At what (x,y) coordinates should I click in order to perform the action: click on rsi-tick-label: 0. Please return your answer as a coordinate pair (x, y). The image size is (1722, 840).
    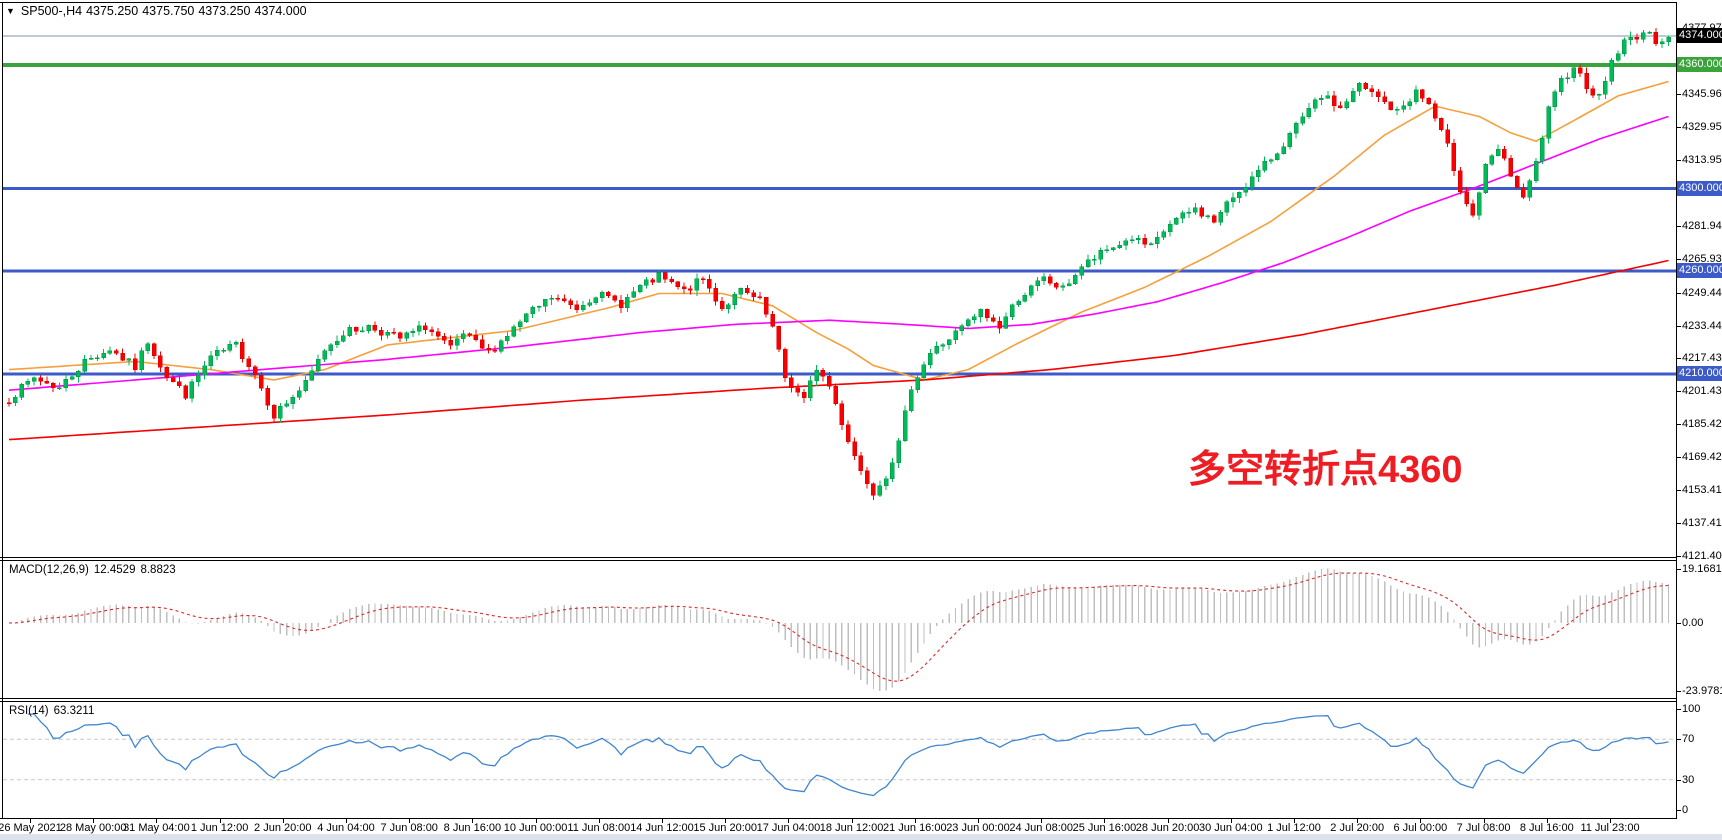
    Looking at the image, I should click on (1685, 810).